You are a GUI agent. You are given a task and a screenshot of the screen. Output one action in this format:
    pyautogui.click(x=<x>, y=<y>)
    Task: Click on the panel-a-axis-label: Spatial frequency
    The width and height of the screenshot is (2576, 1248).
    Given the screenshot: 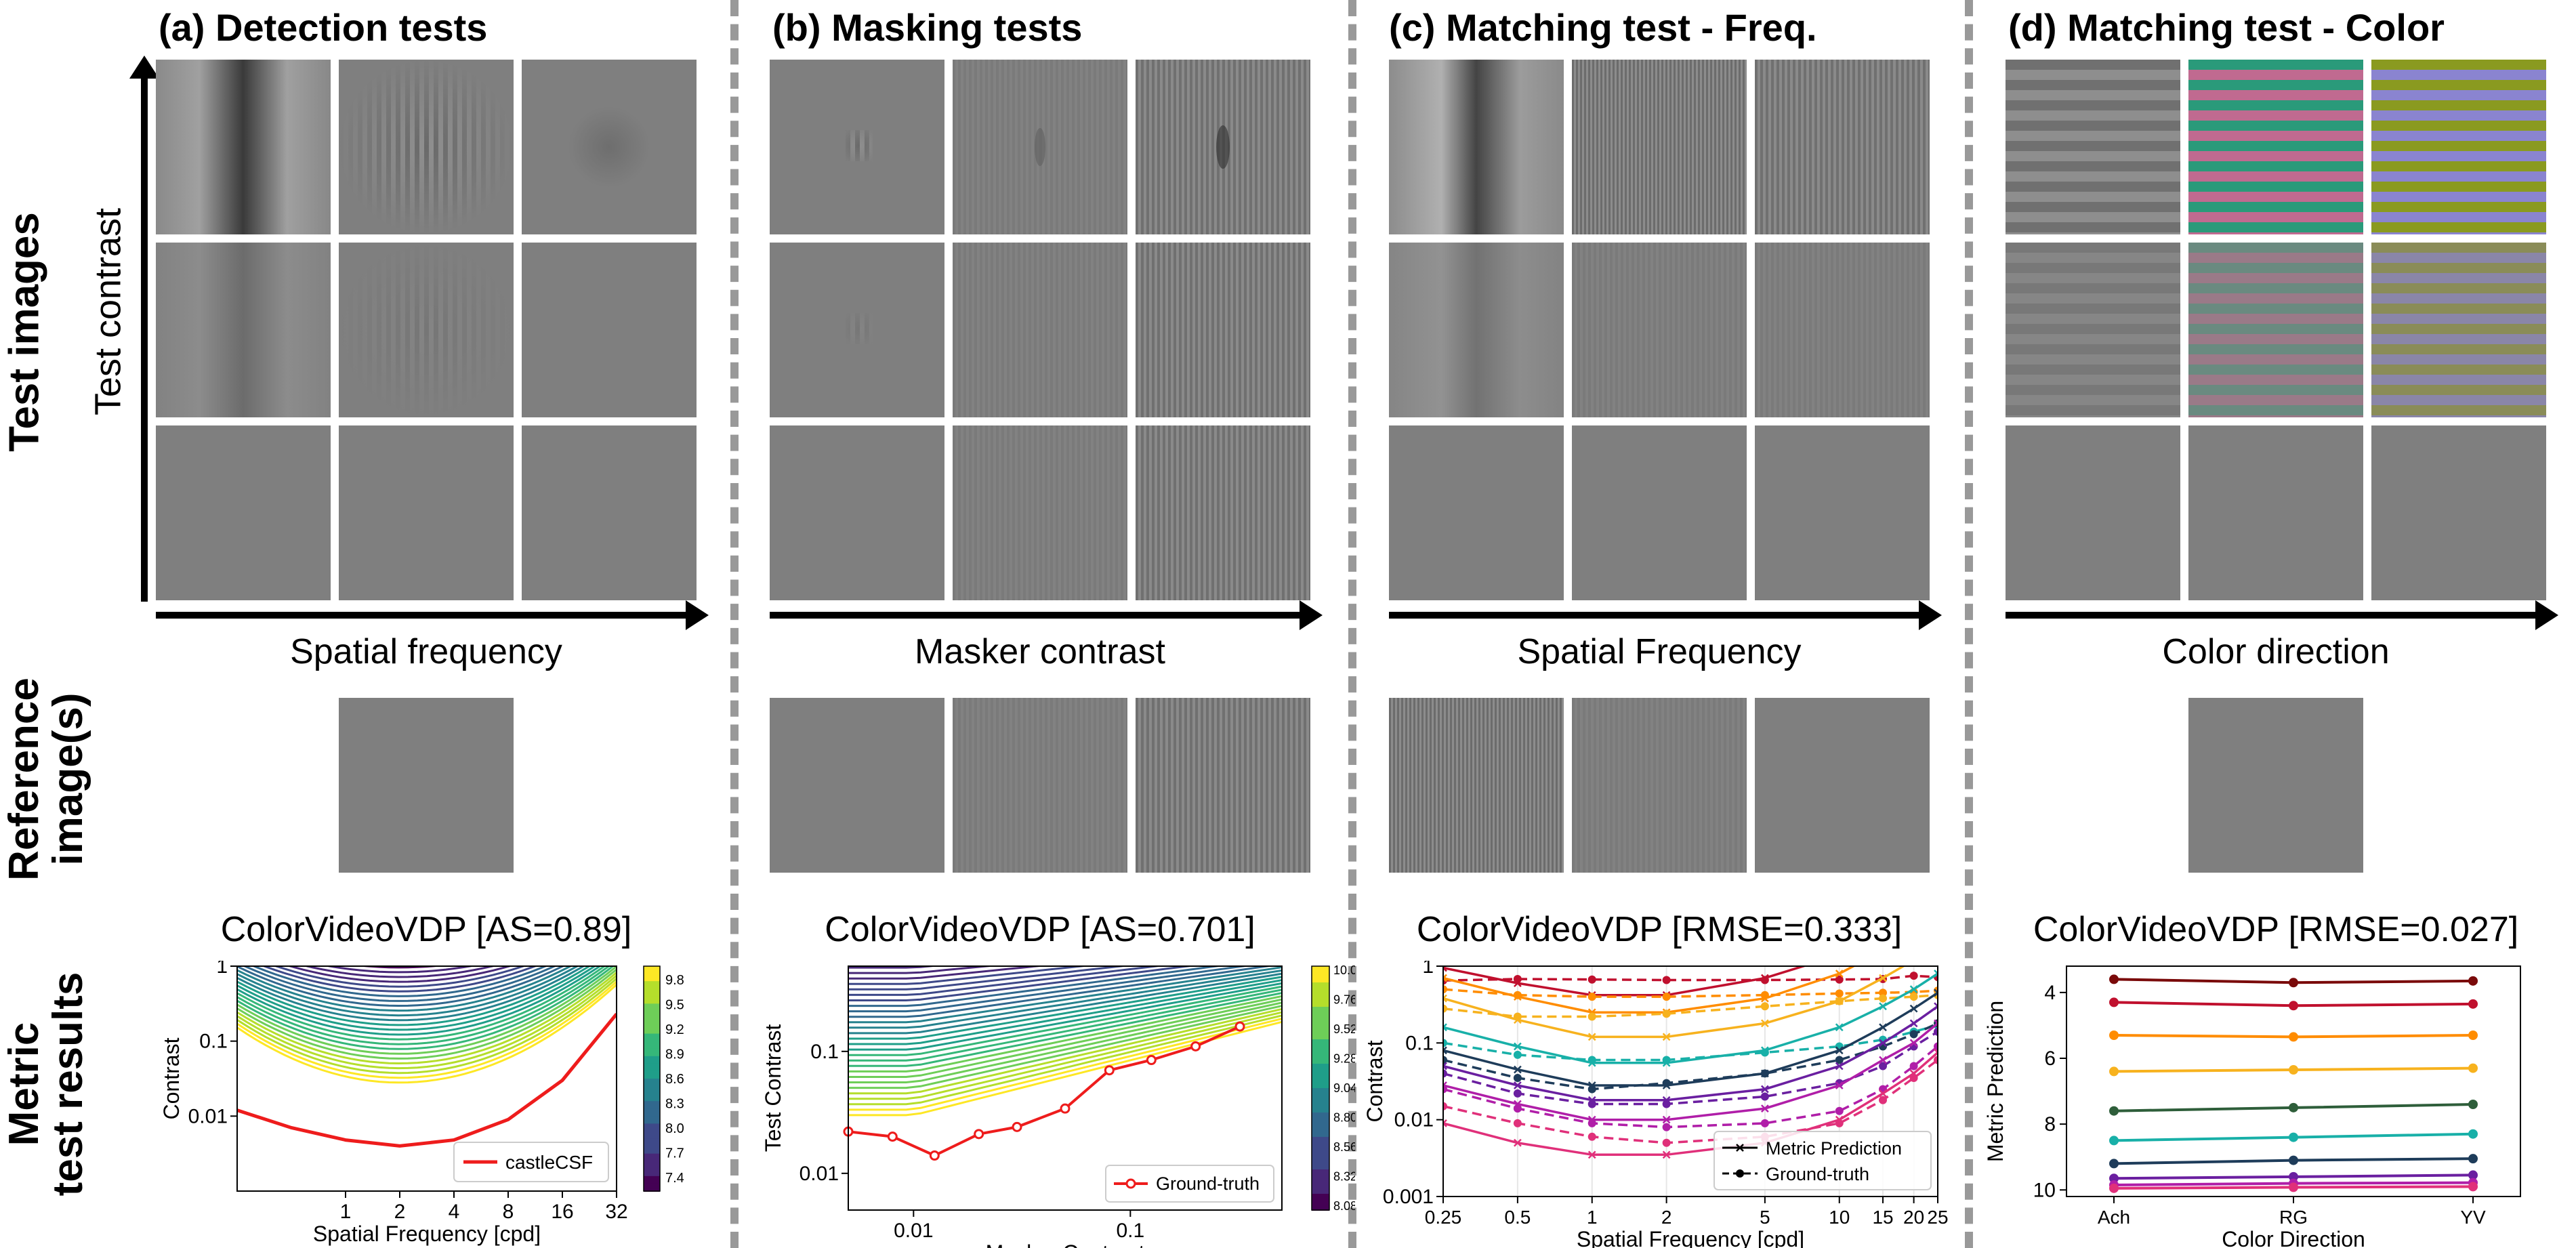 What is the action you would take?
    pyautogui.click(x=426, y=651)
    